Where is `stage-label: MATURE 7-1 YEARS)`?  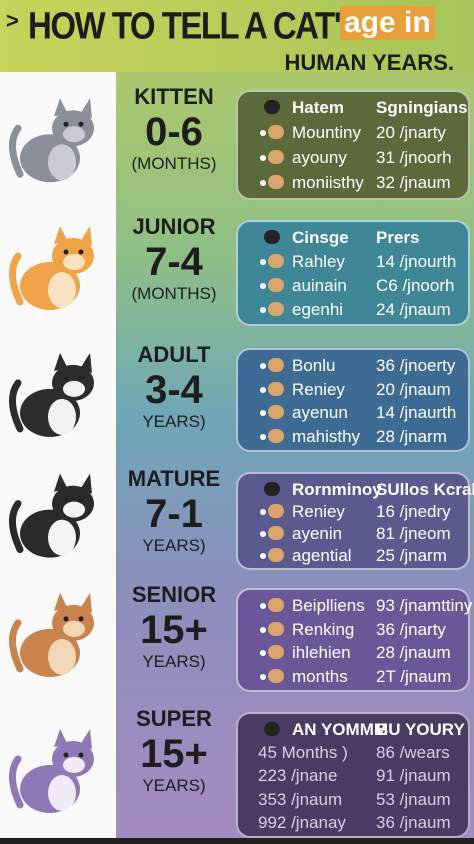
stage-label: MATURE 7-1 YEARS) is located at coordinates (174, 511).